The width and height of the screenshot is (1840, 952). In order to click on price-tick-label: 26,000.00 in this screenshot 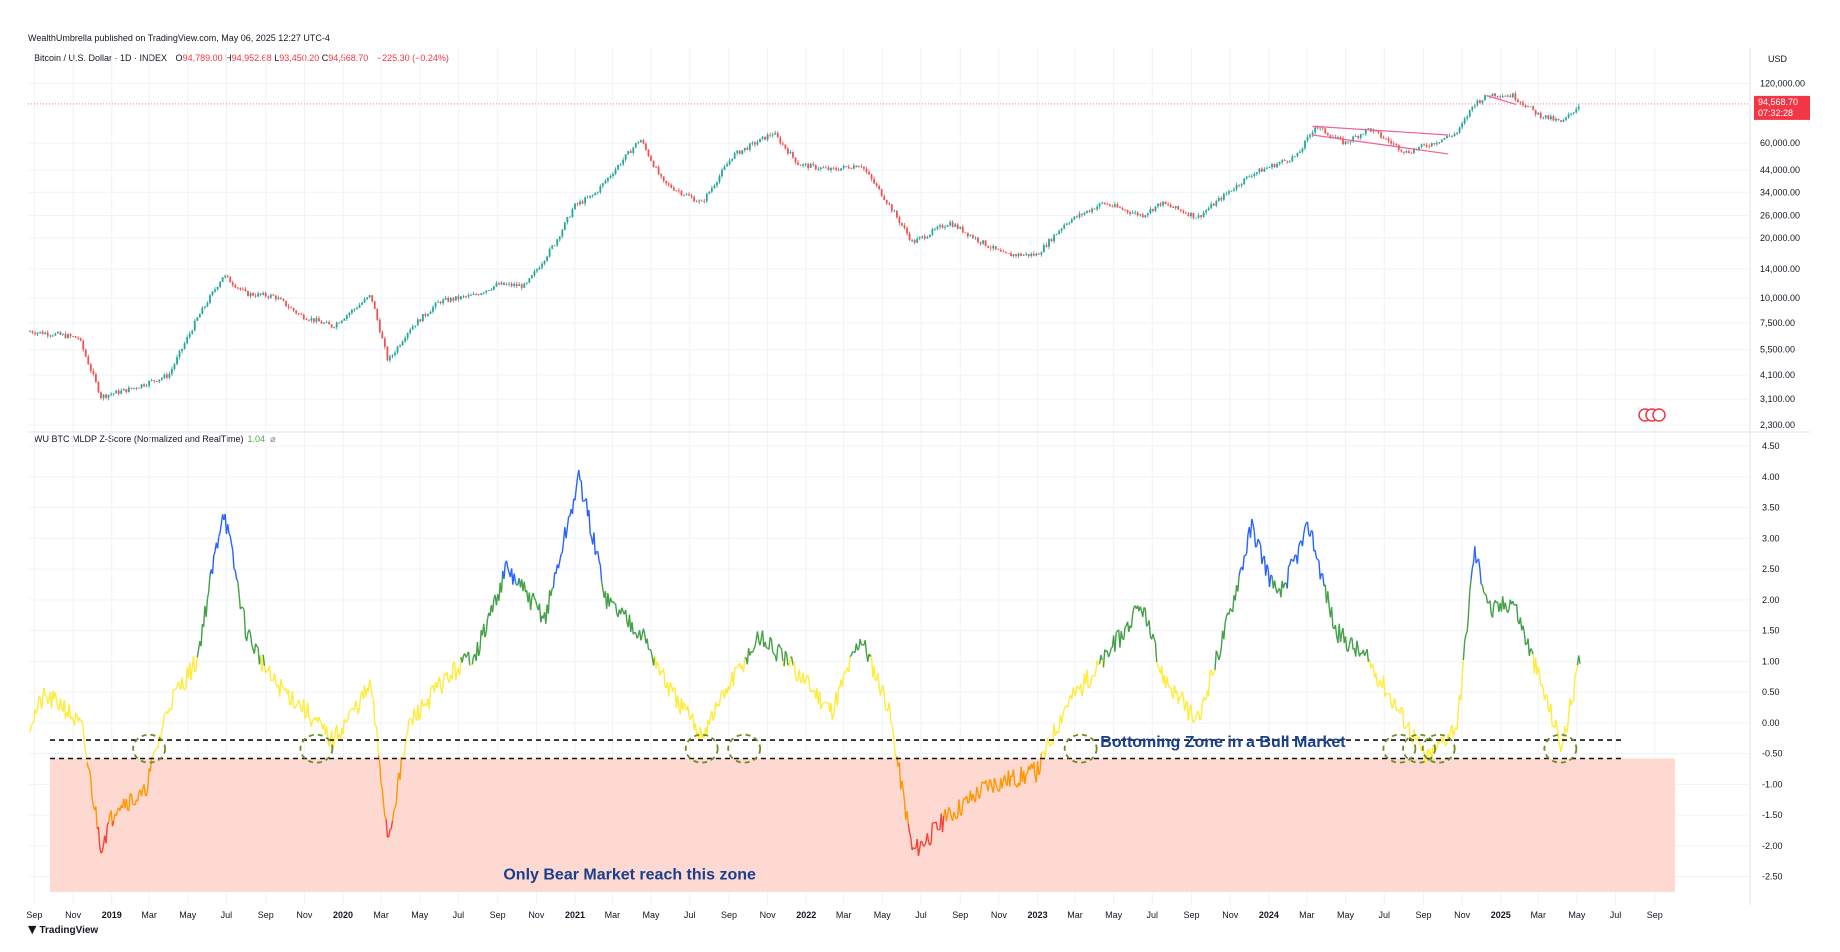, I will do `click(1780, 215)`.